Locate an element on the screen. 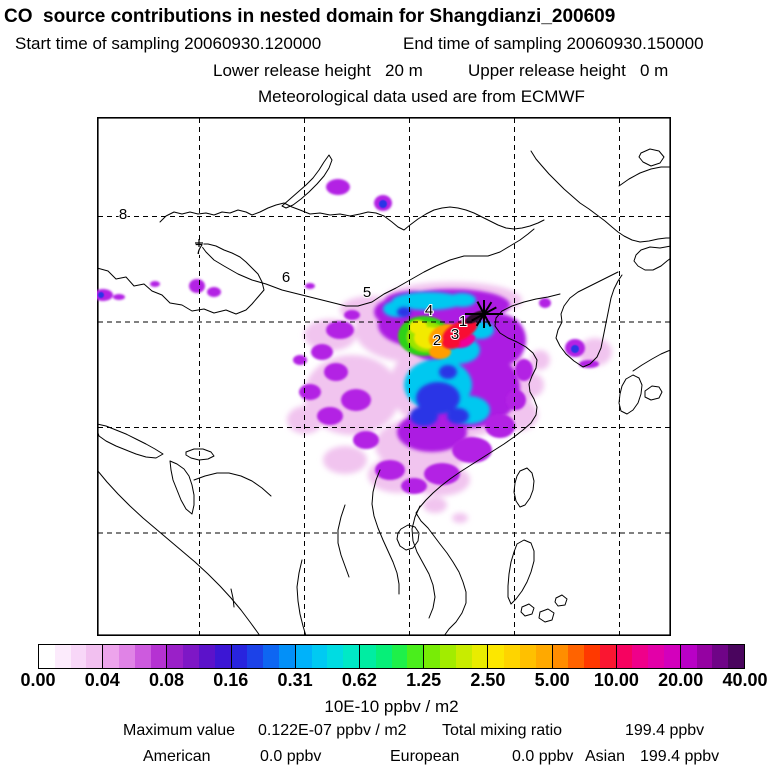 The width and height of the screenshot is (768, 768). start-time-label: Start time of sampling 20060930.120000 is located at coordinates (168, 43).